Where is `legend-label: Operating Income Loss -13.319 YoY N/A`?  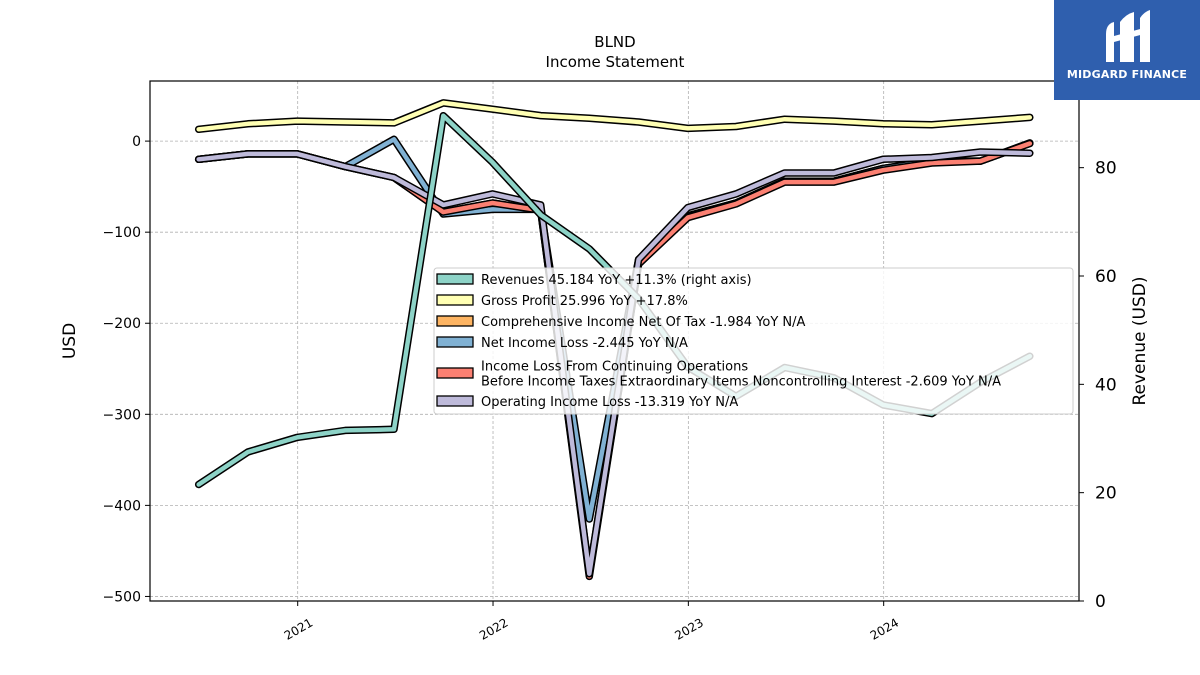 legend-label: Operating Income Loss -13.319 YoY N/A is located at coordinates (609, 402).